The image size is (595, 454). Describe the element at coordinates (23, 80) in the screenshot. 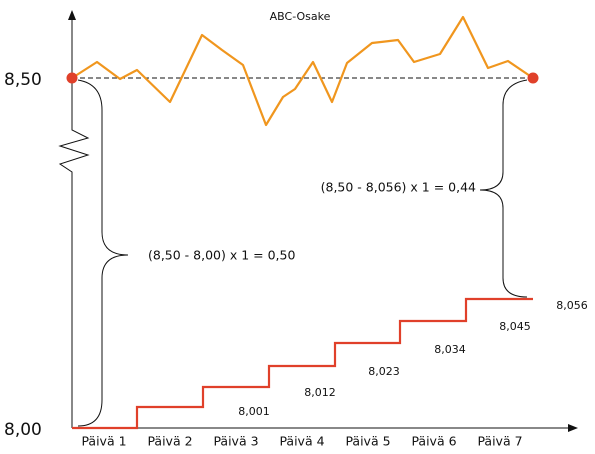

I see `y-label: 8,50` at that location.